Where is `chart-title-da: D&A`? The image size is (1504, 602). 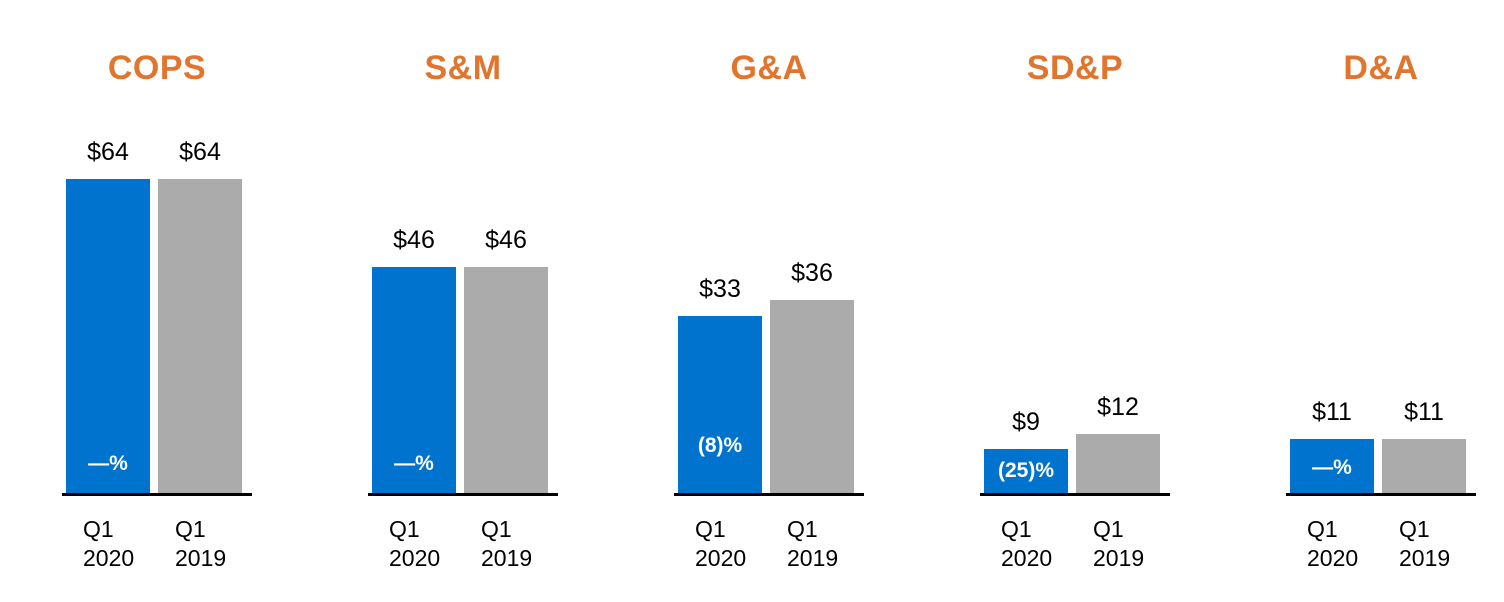
chart-title-da: D&A is located at coordinates (1381, 68).